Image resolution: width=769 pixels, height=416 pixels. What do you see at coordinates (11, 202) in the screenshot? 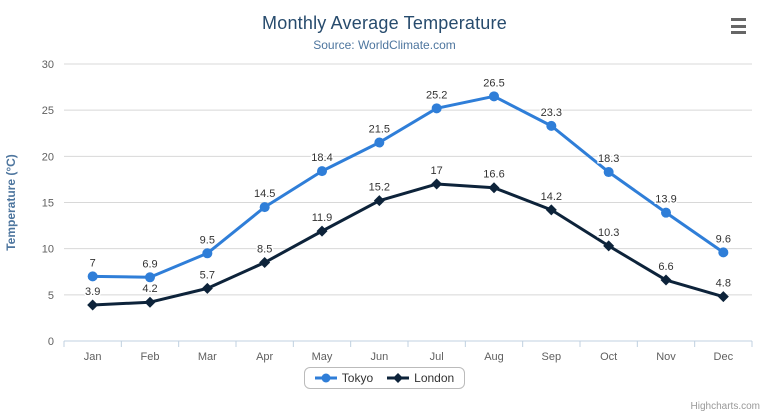
I see `y-axis-title: Temperature (°C)` at bounding box center [11, 202].